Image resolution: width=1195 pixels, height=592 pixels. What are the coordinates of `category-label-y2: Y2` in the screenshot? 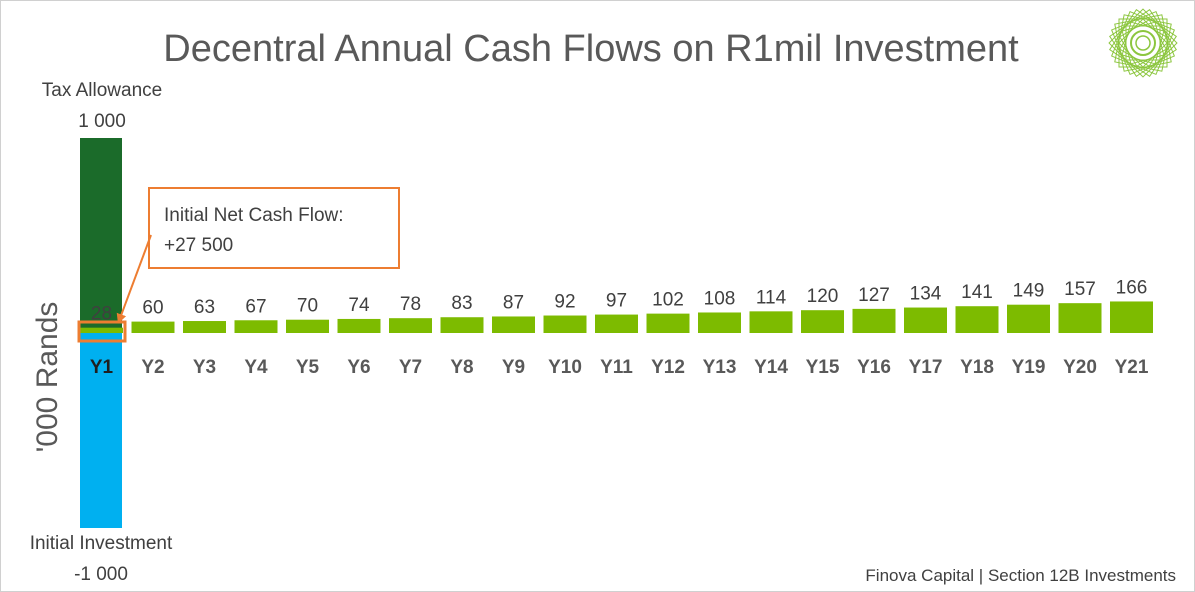 It's located at (152, 367).